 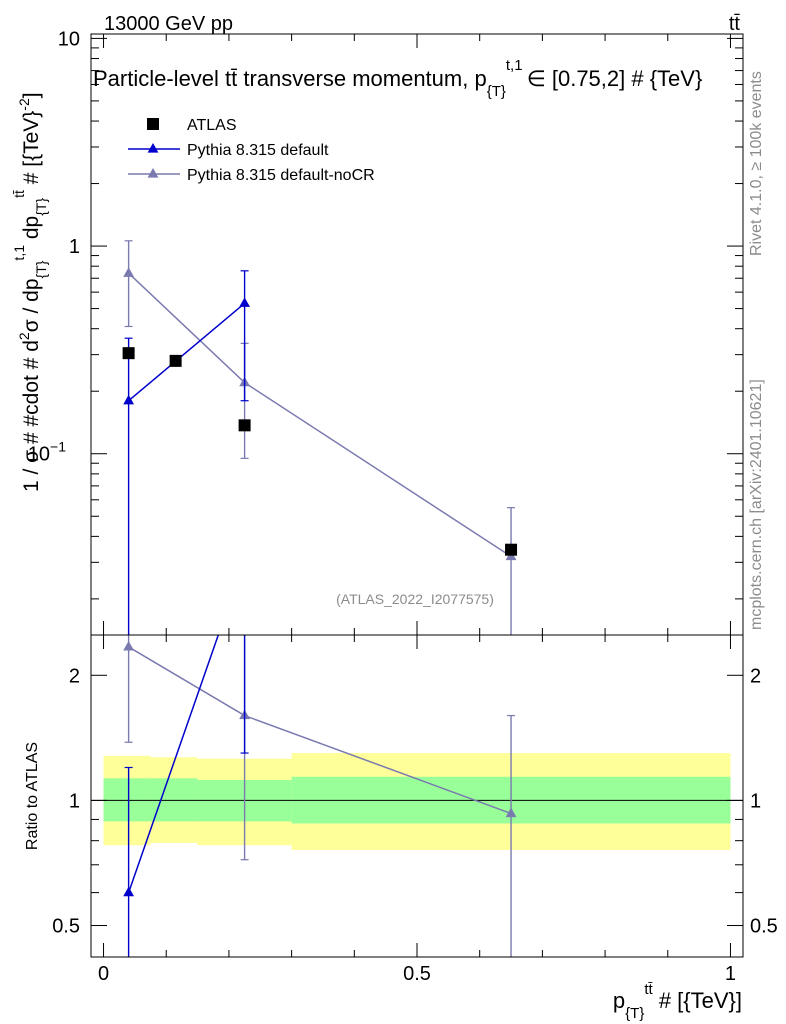 What do you see at coordinates (281, 175) in the screenshot?
I see `legend-label-pythia-8-315-default-nocr: Pythia 8.315 default-noCR` at bounding box center [281, 175].